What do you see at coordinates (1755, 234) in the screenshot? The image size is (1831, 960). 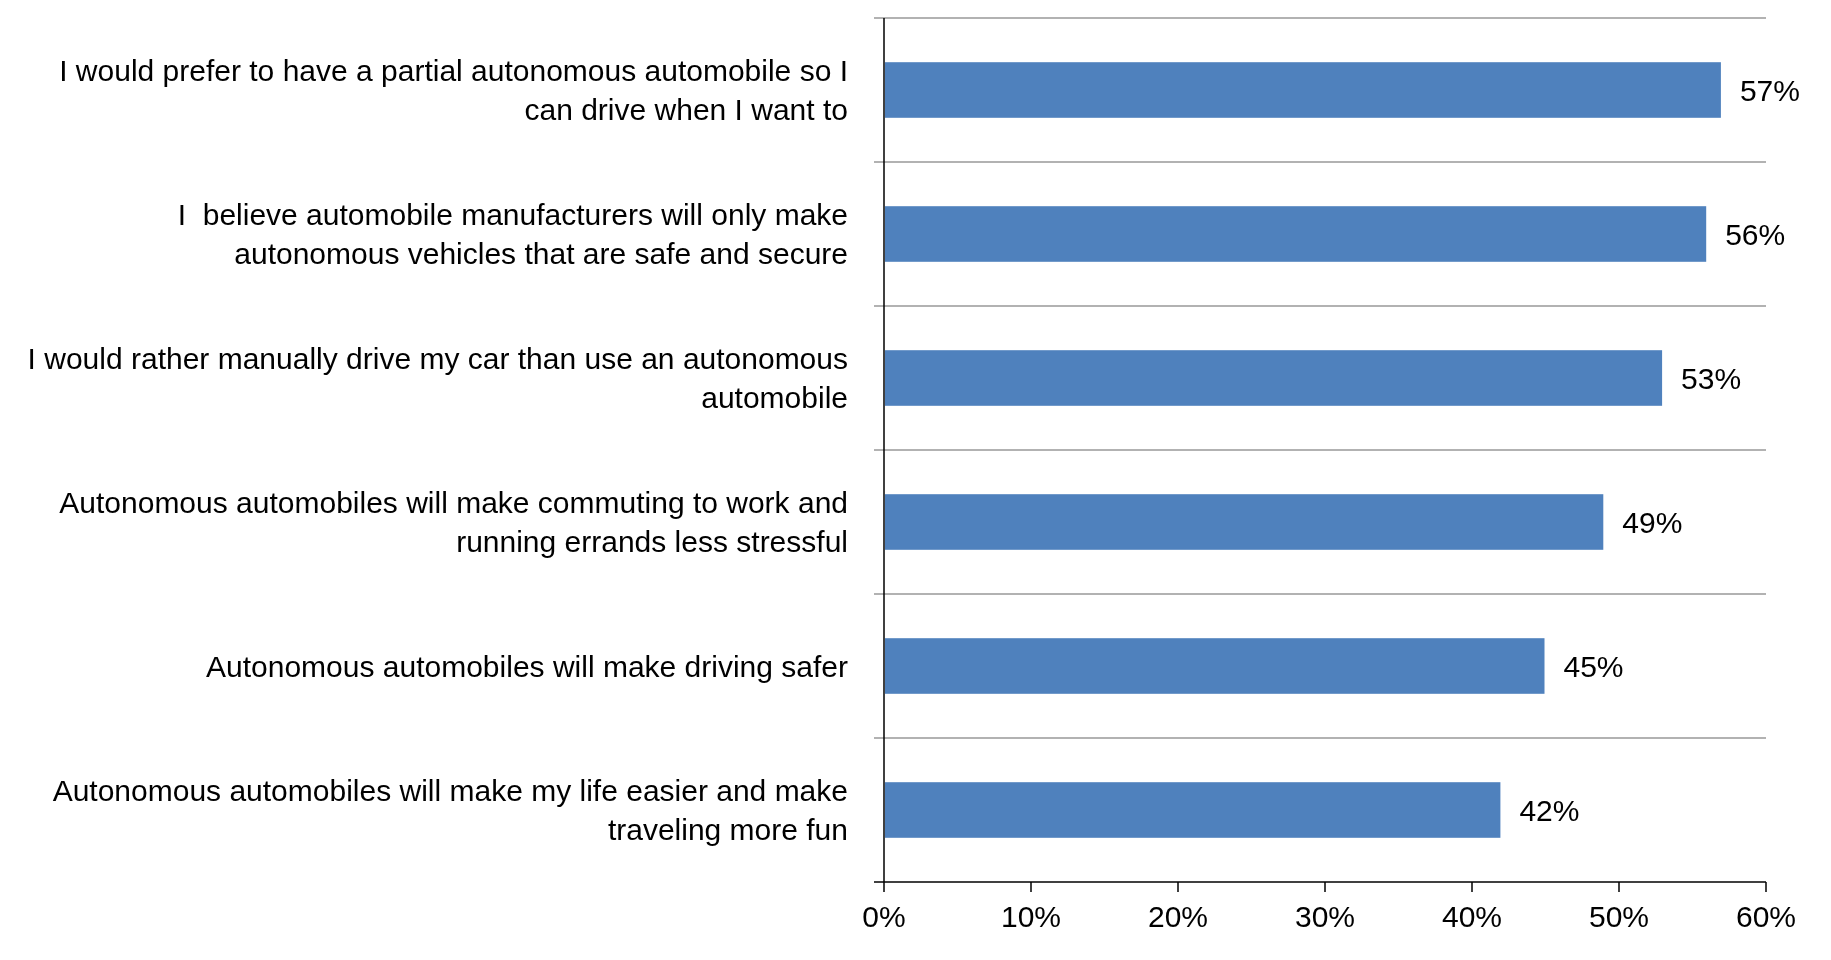 I see `data-label: 56%` at bounding box center [1755, 234].